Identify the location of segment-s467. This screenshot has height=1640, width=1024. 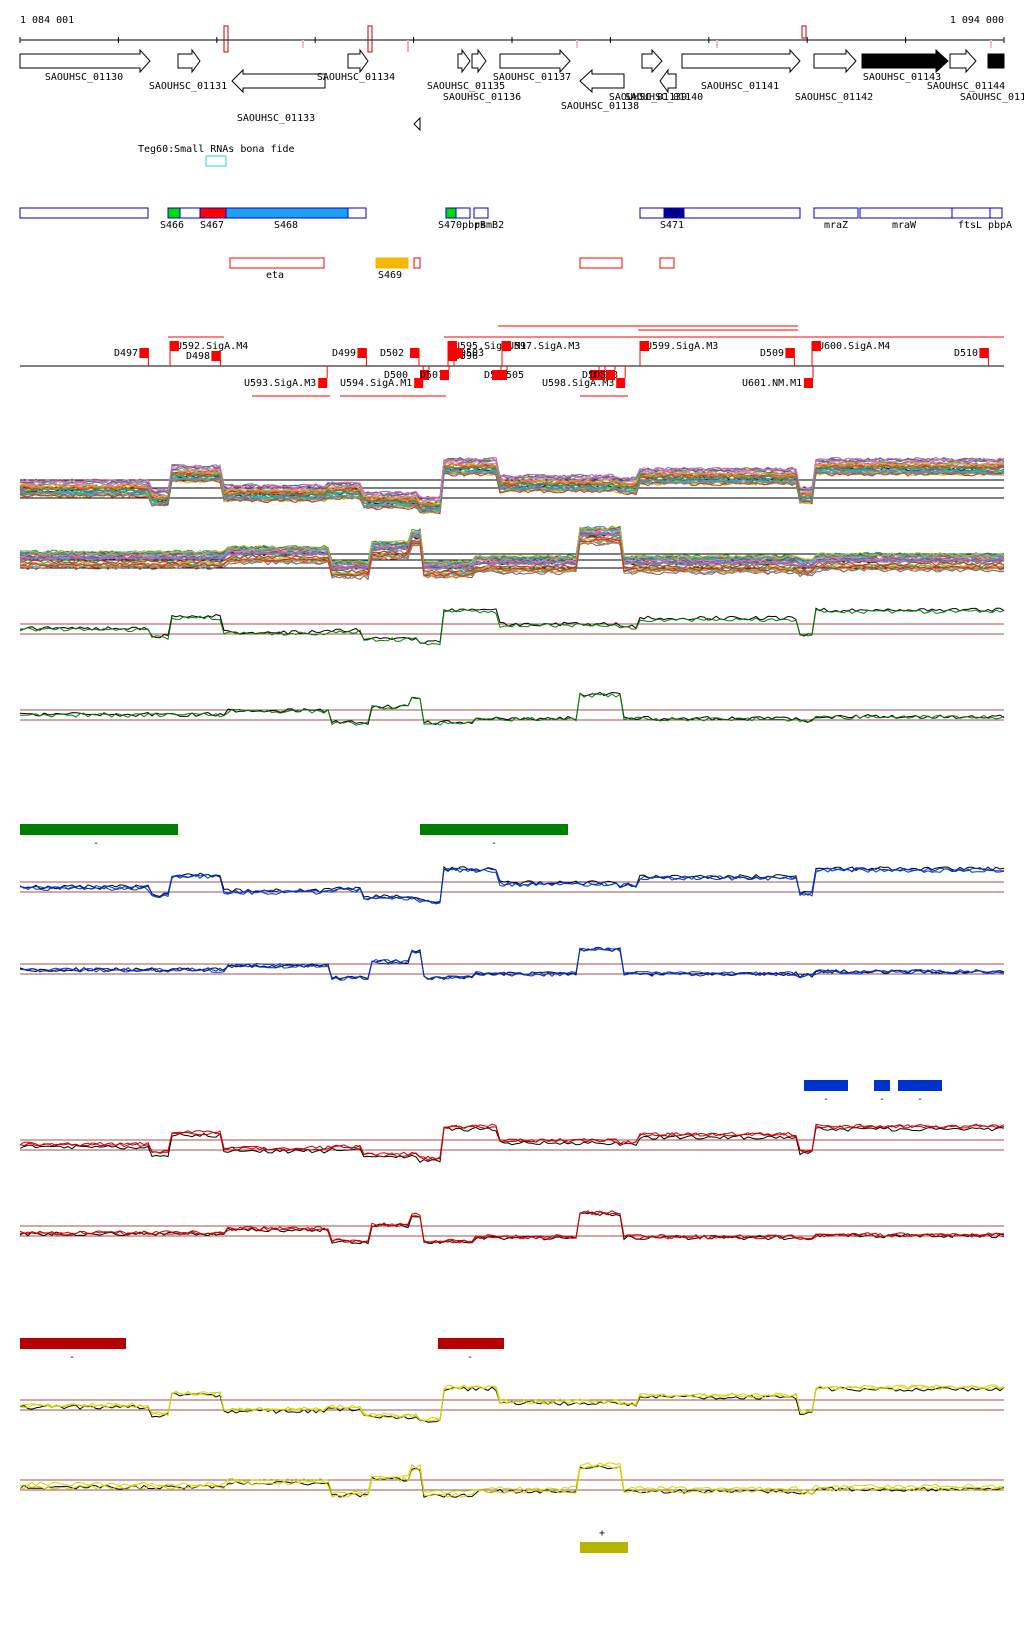
(213, 213).